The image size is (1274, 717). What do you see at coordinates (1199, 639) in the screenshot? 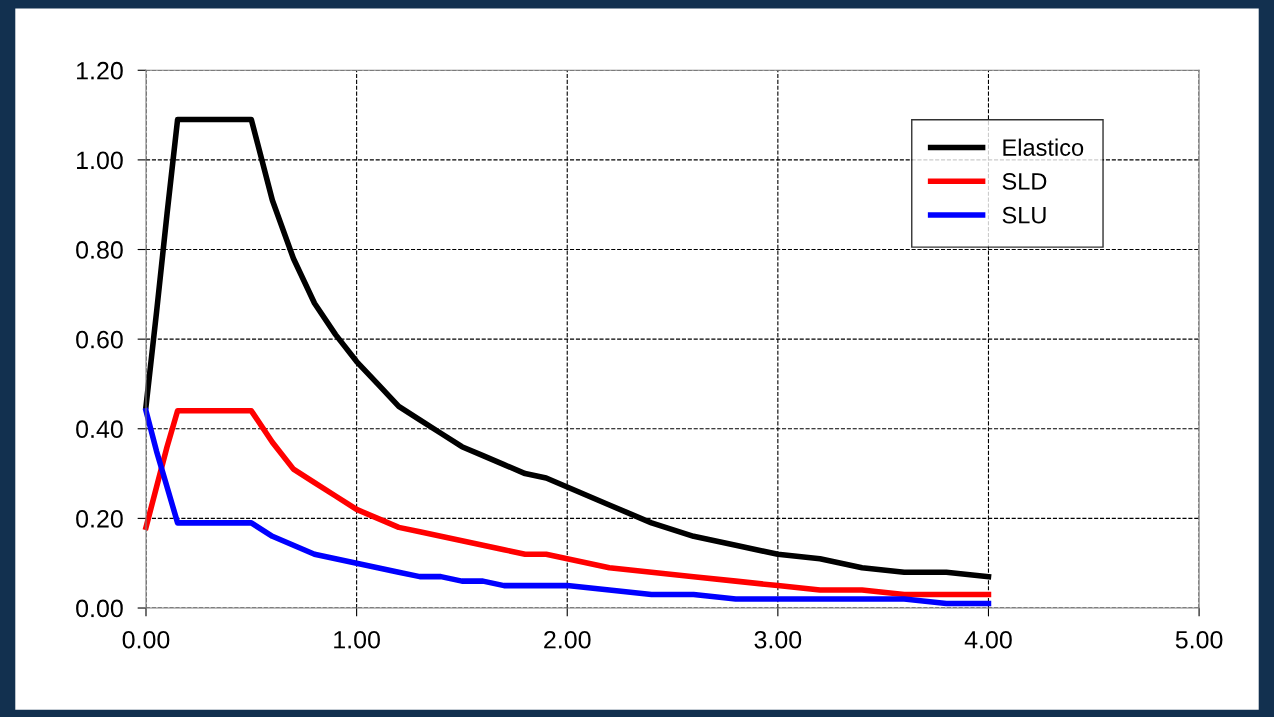
I see `x-tick-label: 5.00` at bounding box center [1199, 639].